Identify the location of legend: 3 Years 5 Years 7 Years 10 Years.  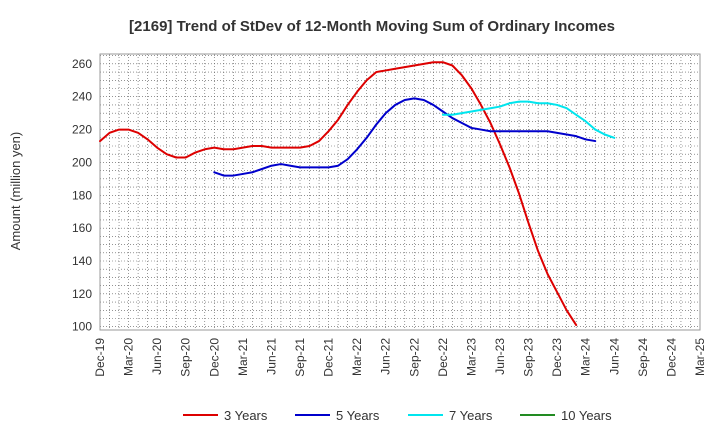
(397, 415).